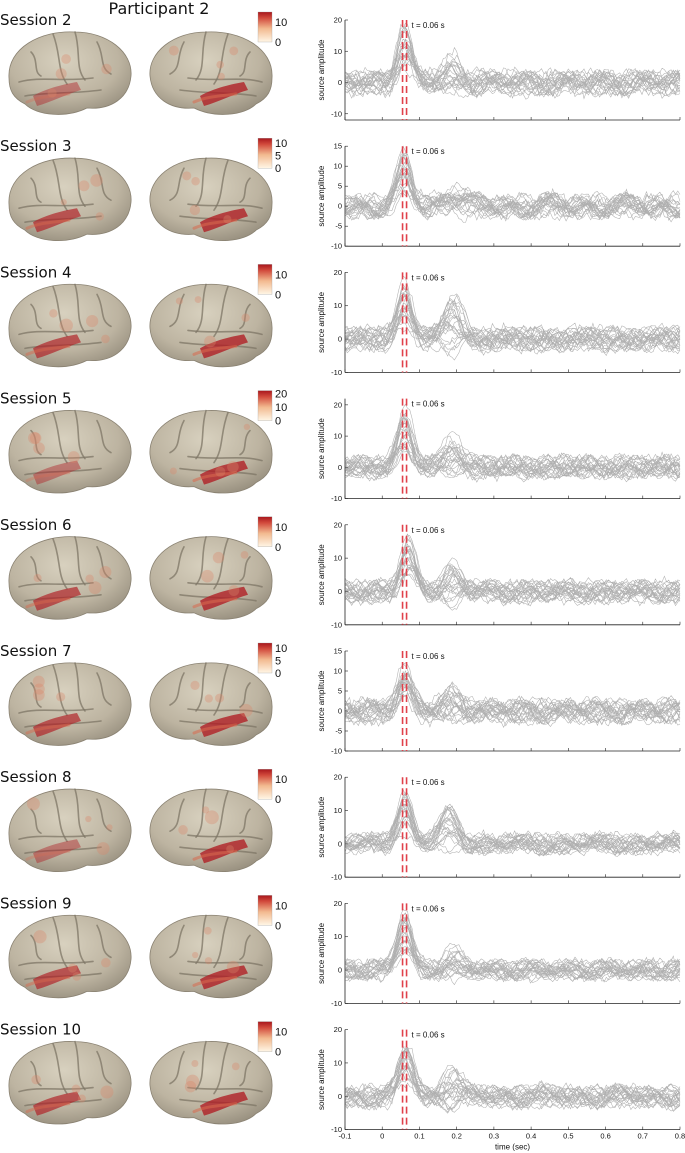 This screenshot has height=1153, width=685. What do you see at coordinates (40, 1030) in the screenshot?
I see `session-label: Session 10` at bounding box center [40, 1030].